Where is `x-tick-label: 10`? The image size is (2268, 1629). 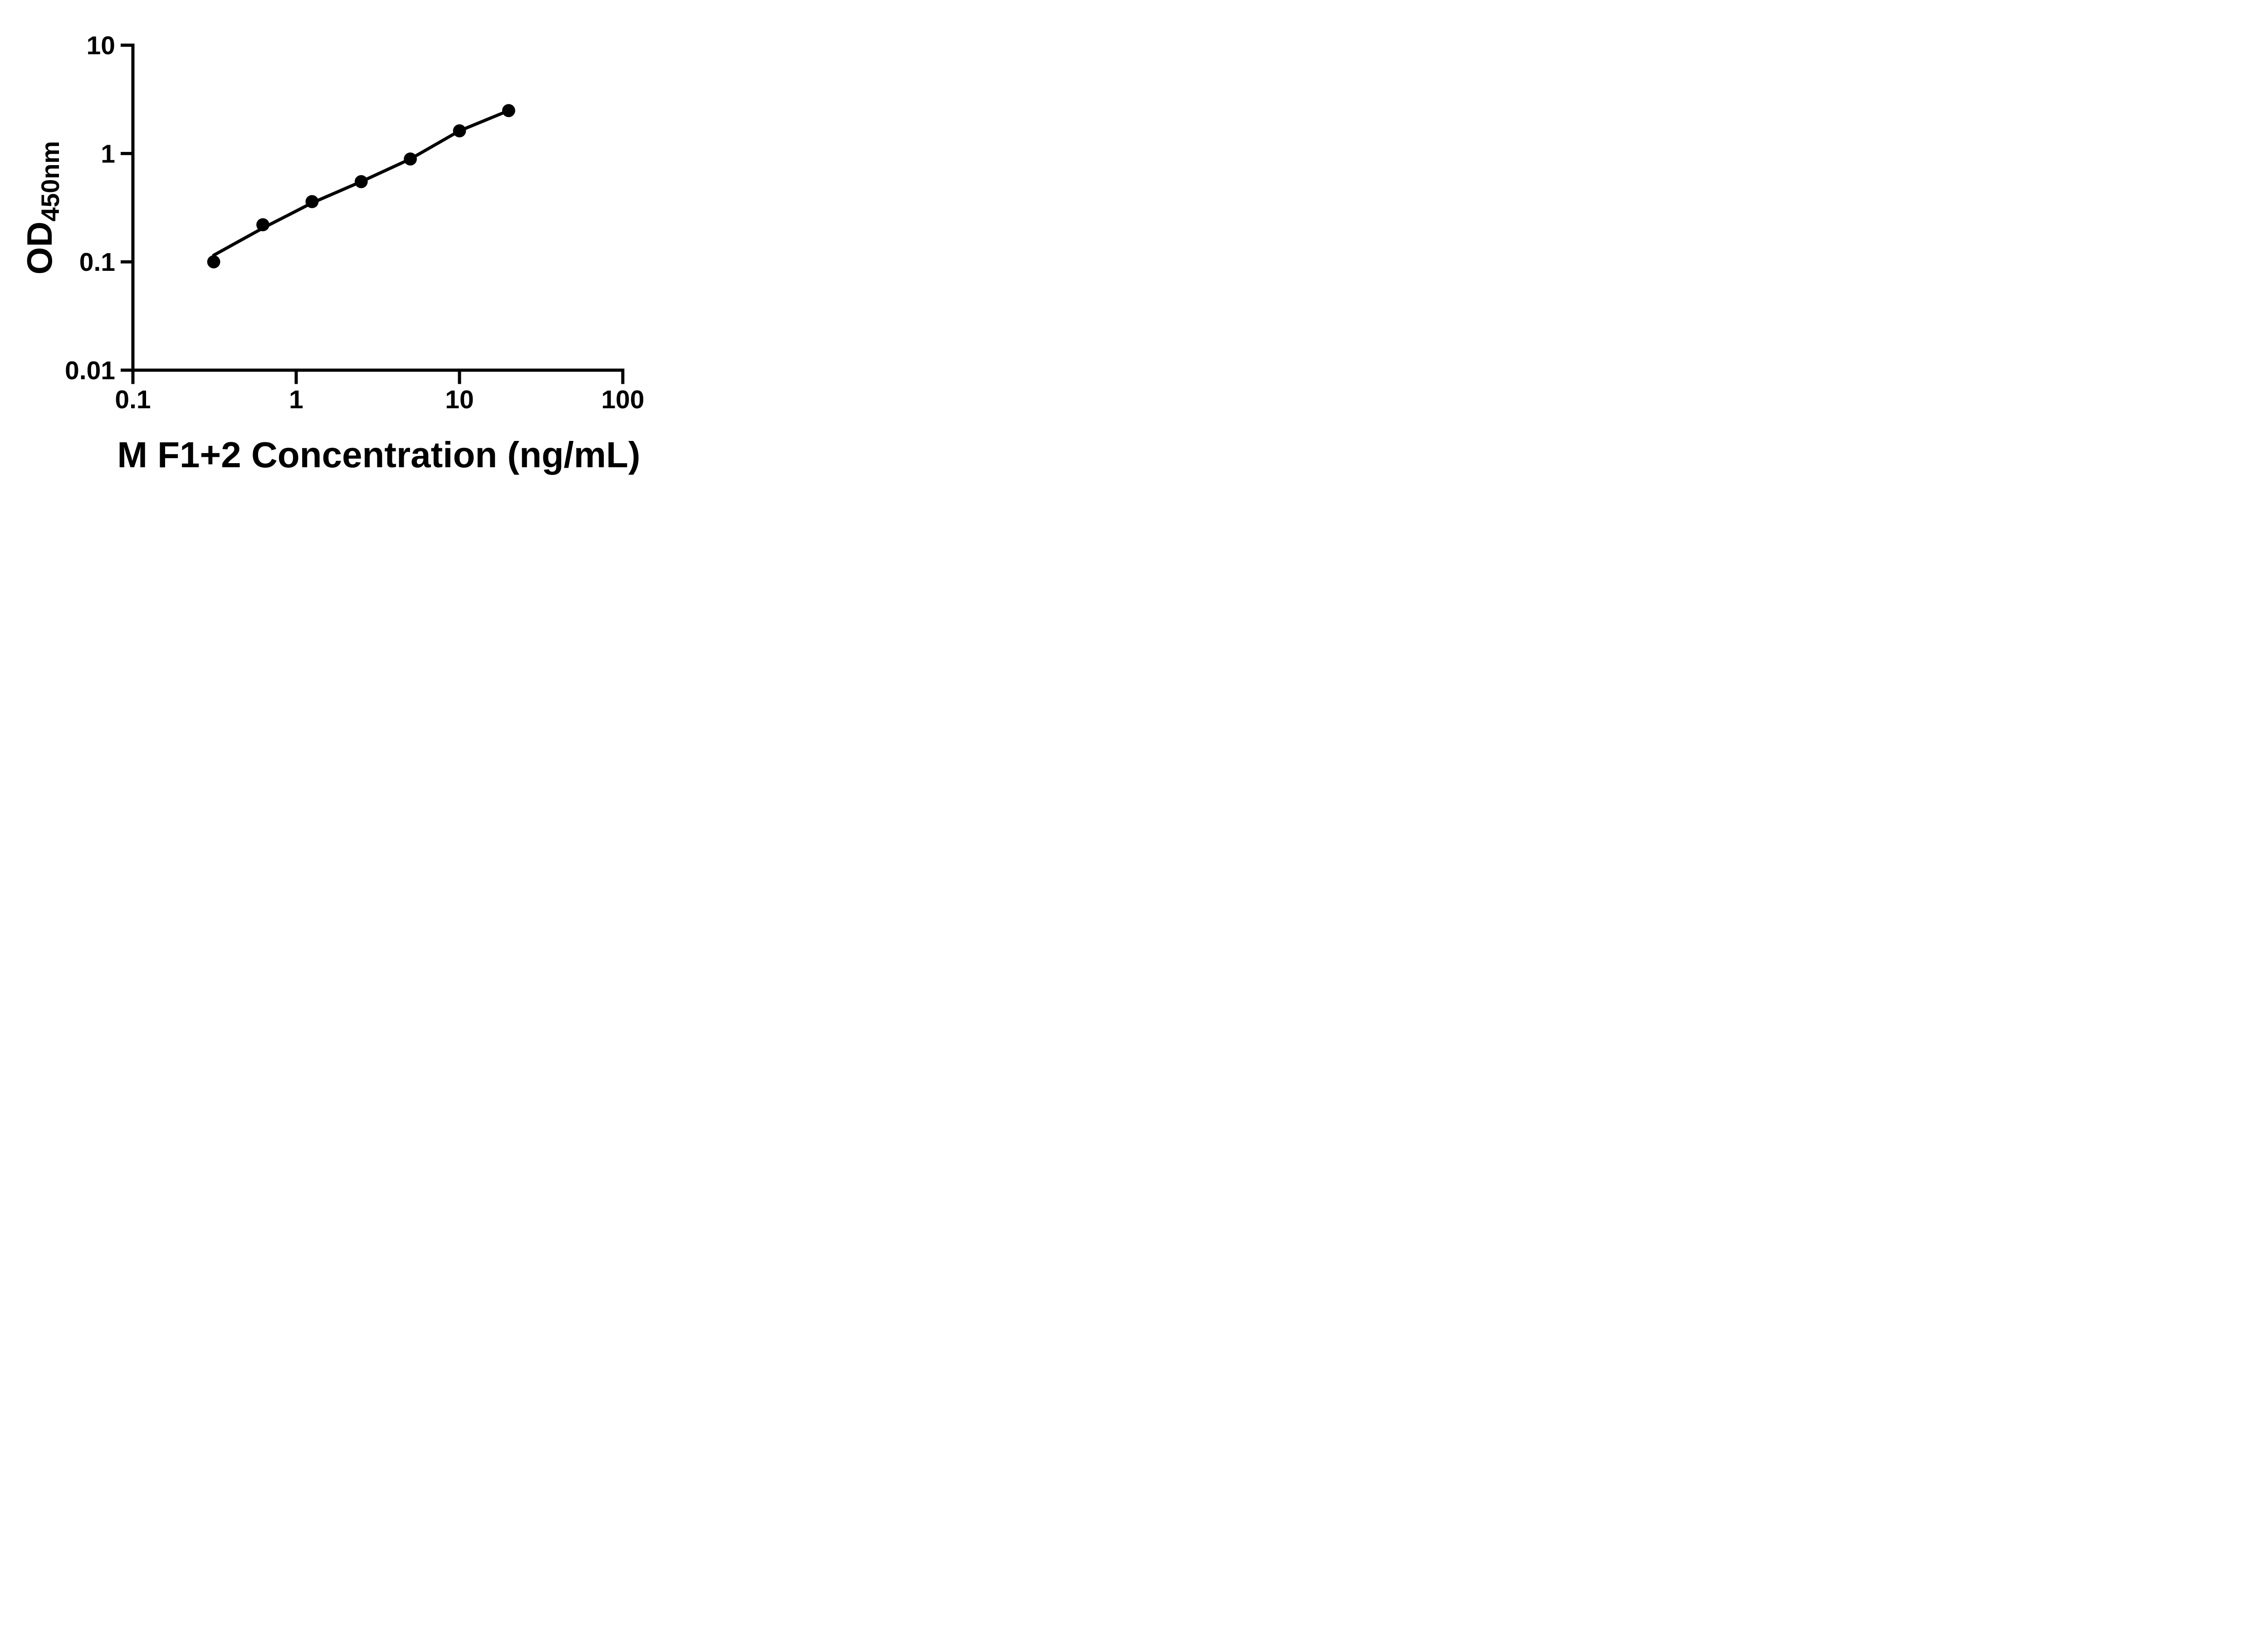
x-tick-label: 10 is located at coordinates (460, 399).